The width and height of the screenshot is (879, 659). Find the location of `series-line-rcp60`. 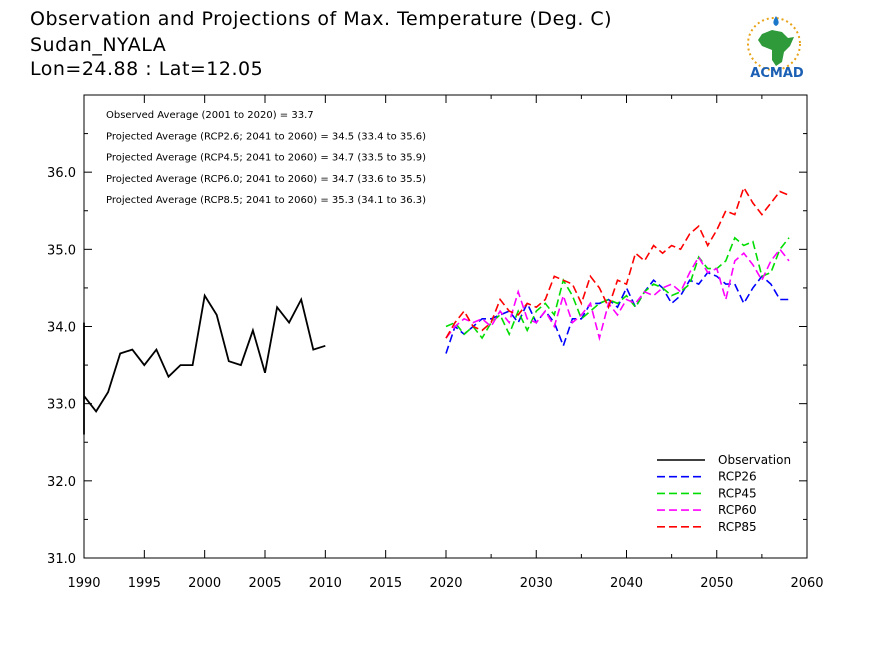

series-line-rcp60 is located at coordinates (617, 294).